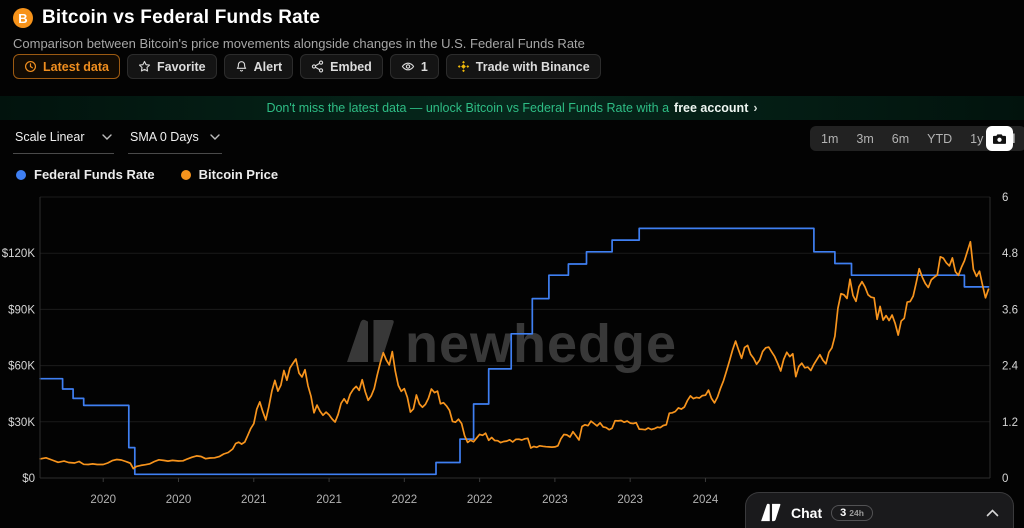 The image size is (1024, 528). I want to click on y-axis-label-right: 6, so click(1005, 198).